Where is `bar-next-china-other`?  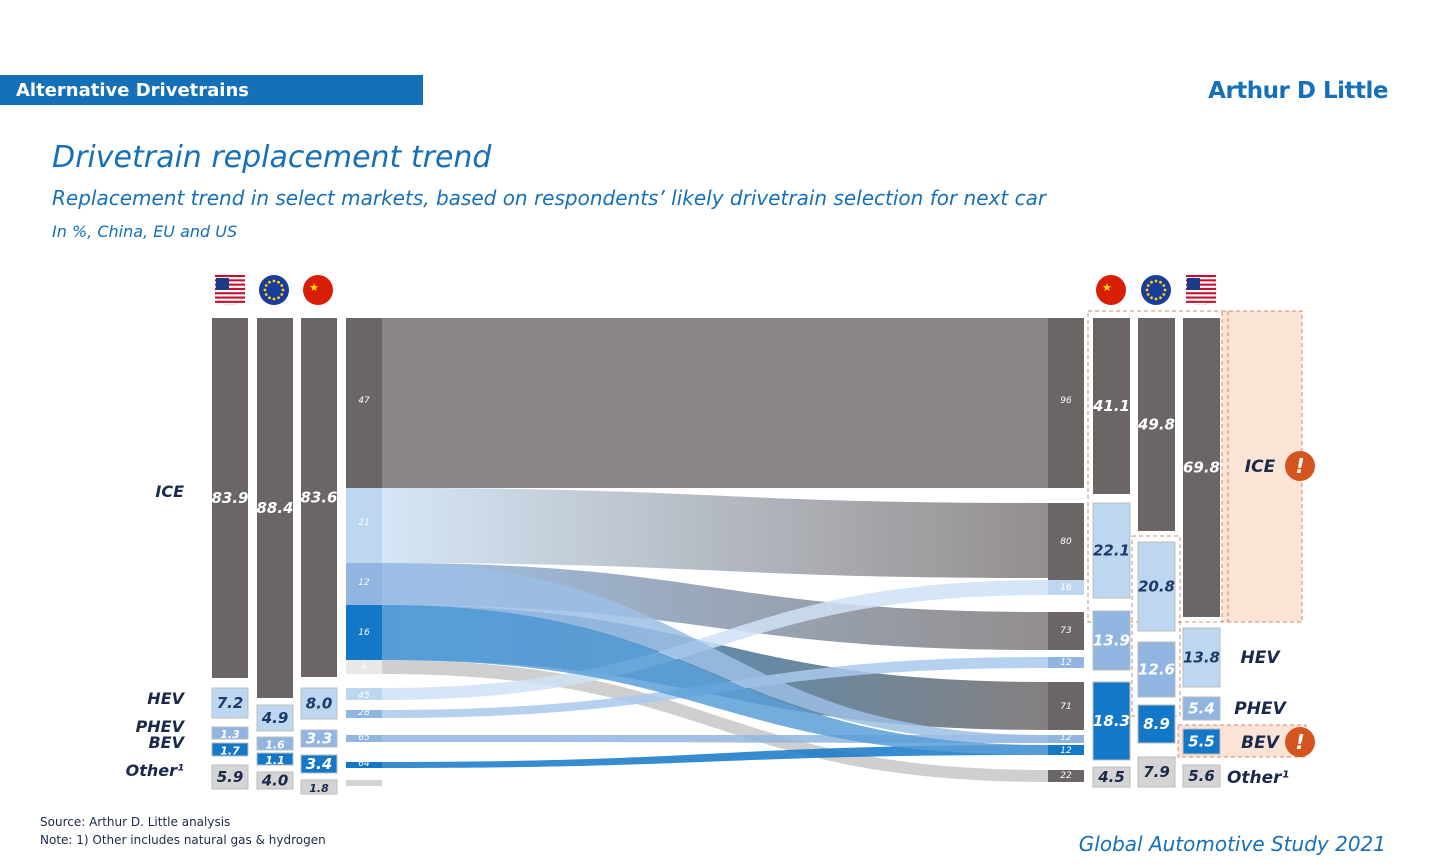
bar-next-china-other is located at coordinates (1111, 777).